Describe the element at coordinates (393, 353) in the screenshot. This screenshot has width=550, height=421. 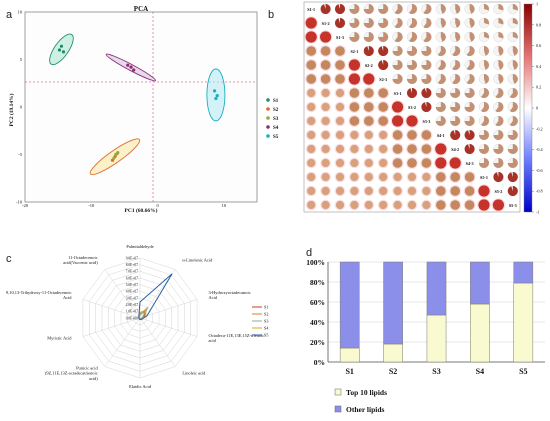
I see `bar-S2-top10` at that location.